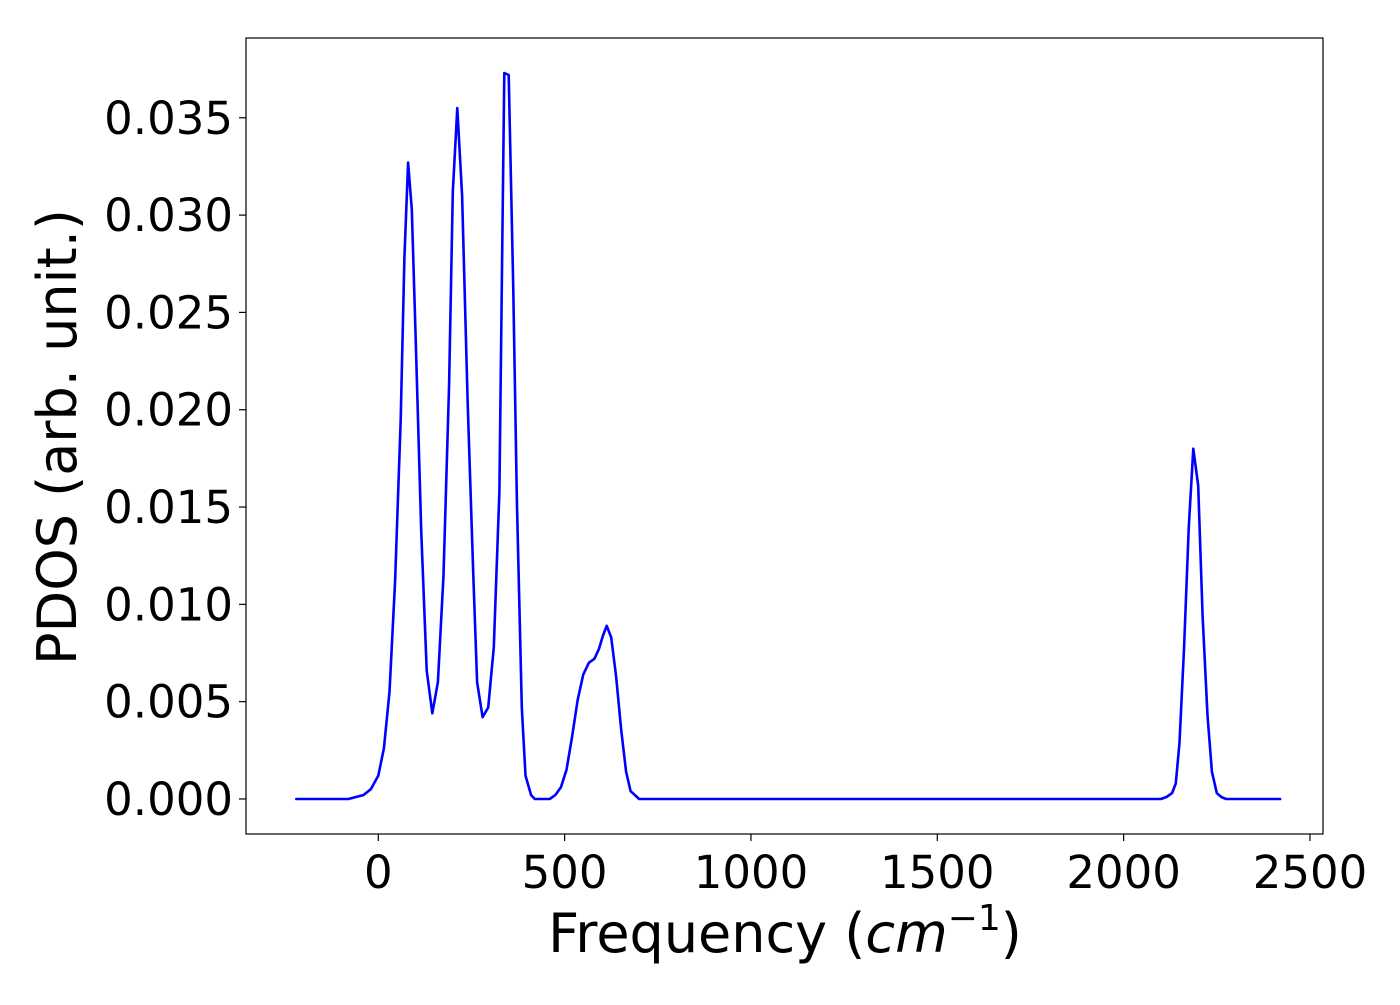 The width and height of the screenshot is (1400, 1005). What do you see at coordinates (175, 459) in the screenshot?
I see `y-axis-ticks: 0.000 0.005 0.010 0.015 0.020 0.025 0.030 0.035` at bounding box center [175, 459].